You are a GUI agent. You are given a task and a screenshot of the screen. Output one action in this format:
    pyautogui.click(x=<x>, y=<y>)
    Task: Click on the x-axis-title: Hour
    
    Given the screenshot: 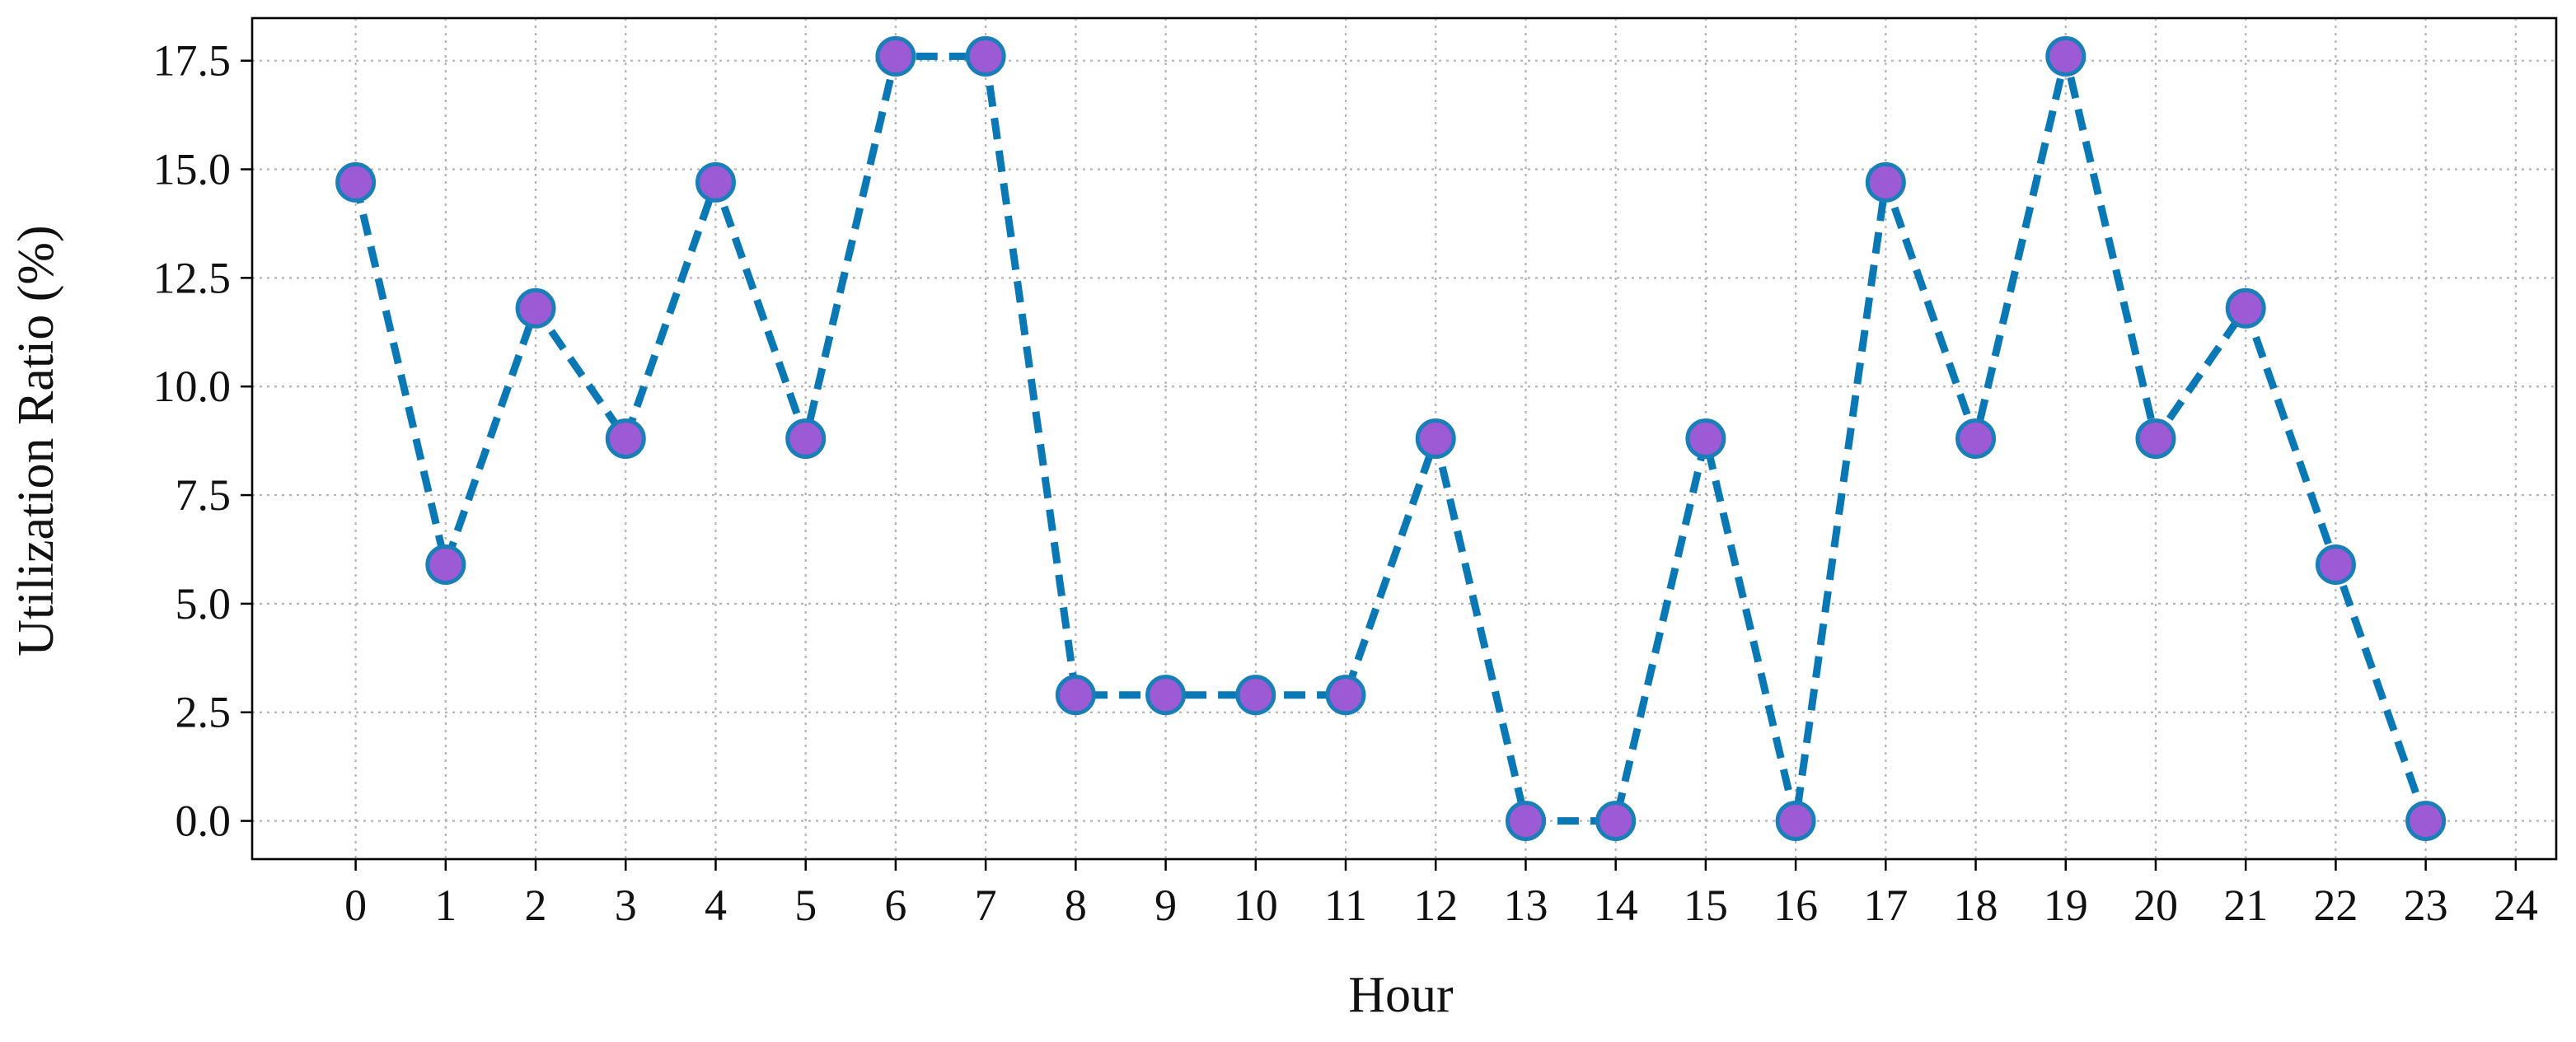 What is the action you would take?
    pyautogui.click(x=1401, y=995)
    